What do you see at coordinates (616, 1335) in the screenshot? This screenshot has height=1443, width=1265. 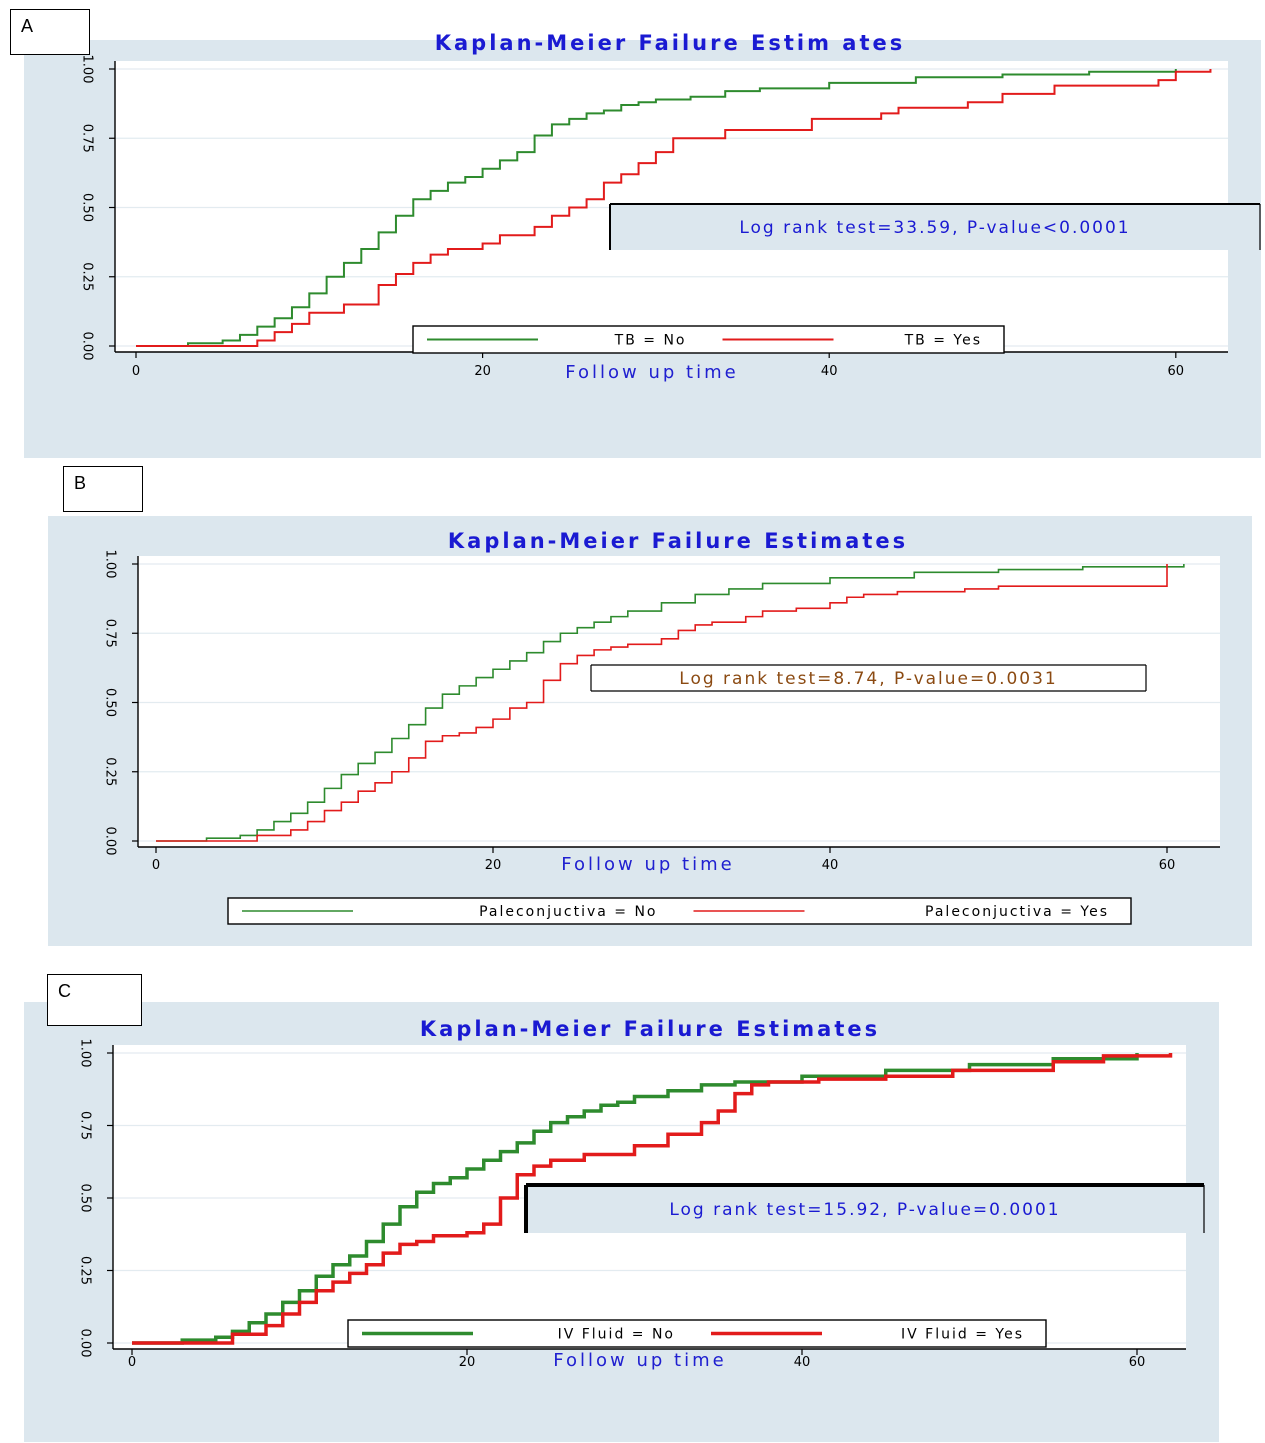 I see `legend-label: IV Fluid = No` at bounding box center [616, 1335].